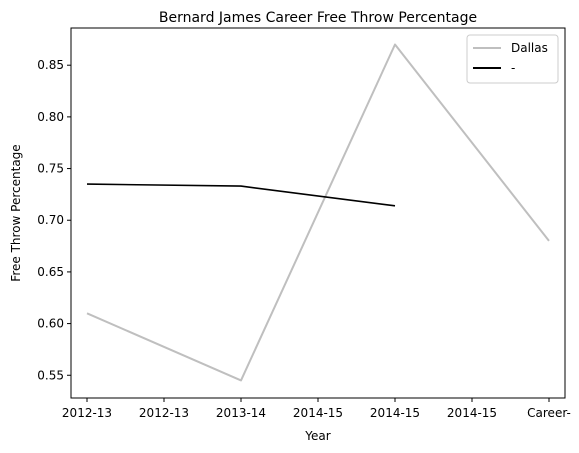 This screenshot has width=579, height=453. What do you see at coordinates (529, 48) in the screenshot?
I see `legend-label: Dallas` at bounding box center [529, 48].